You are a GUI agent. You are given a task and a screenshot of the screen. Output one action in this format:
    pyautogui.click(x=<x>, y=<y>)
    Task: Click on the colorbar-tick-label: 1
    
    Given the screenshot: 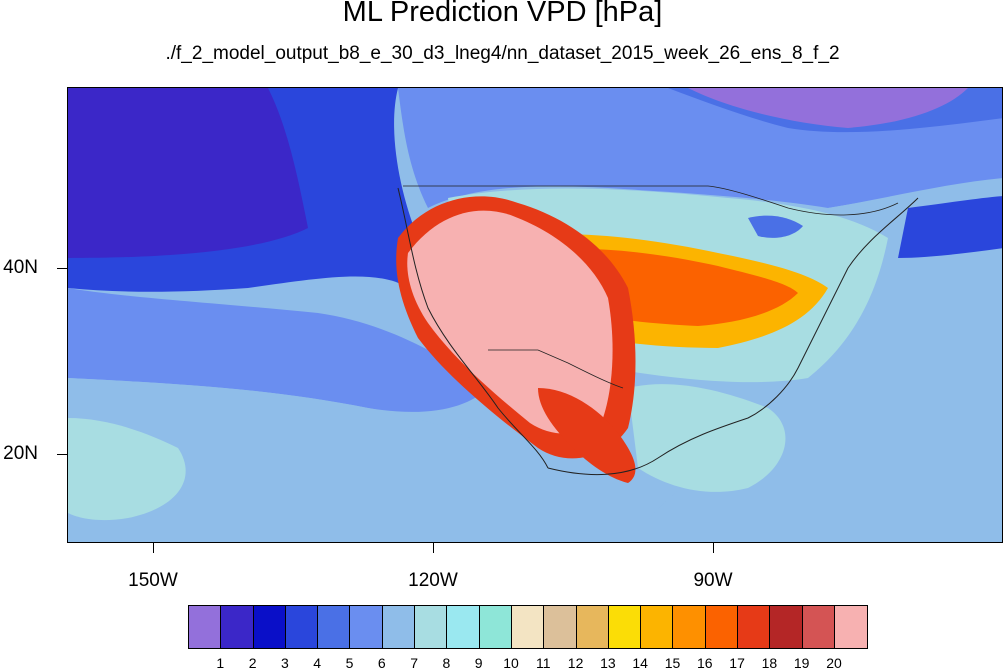 What is the action you would take?
    pyautogui.click(x=220, y=663)
    